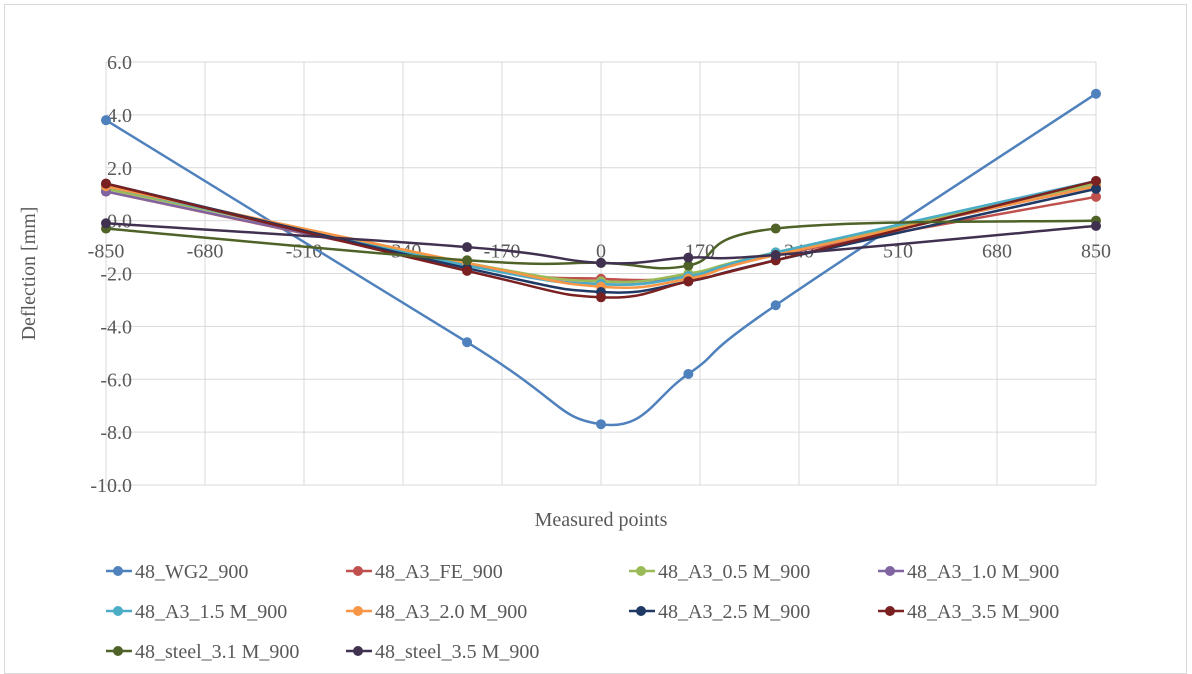 The height and width of the screenshot is (674, 1192). Describe the element at coordinates (304, 252) in the screenshot. I see `x-tick-label: -510` at that location.